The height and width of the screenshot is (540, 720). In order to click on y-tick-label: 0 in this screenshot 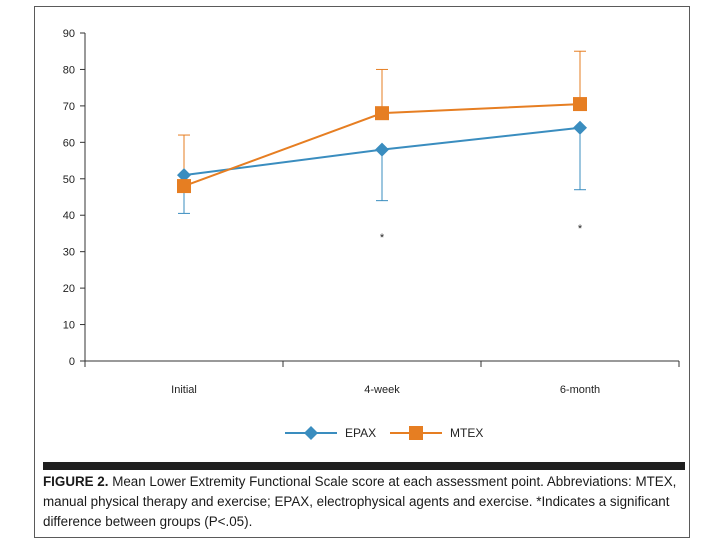, I will do `click(72, 362)`.